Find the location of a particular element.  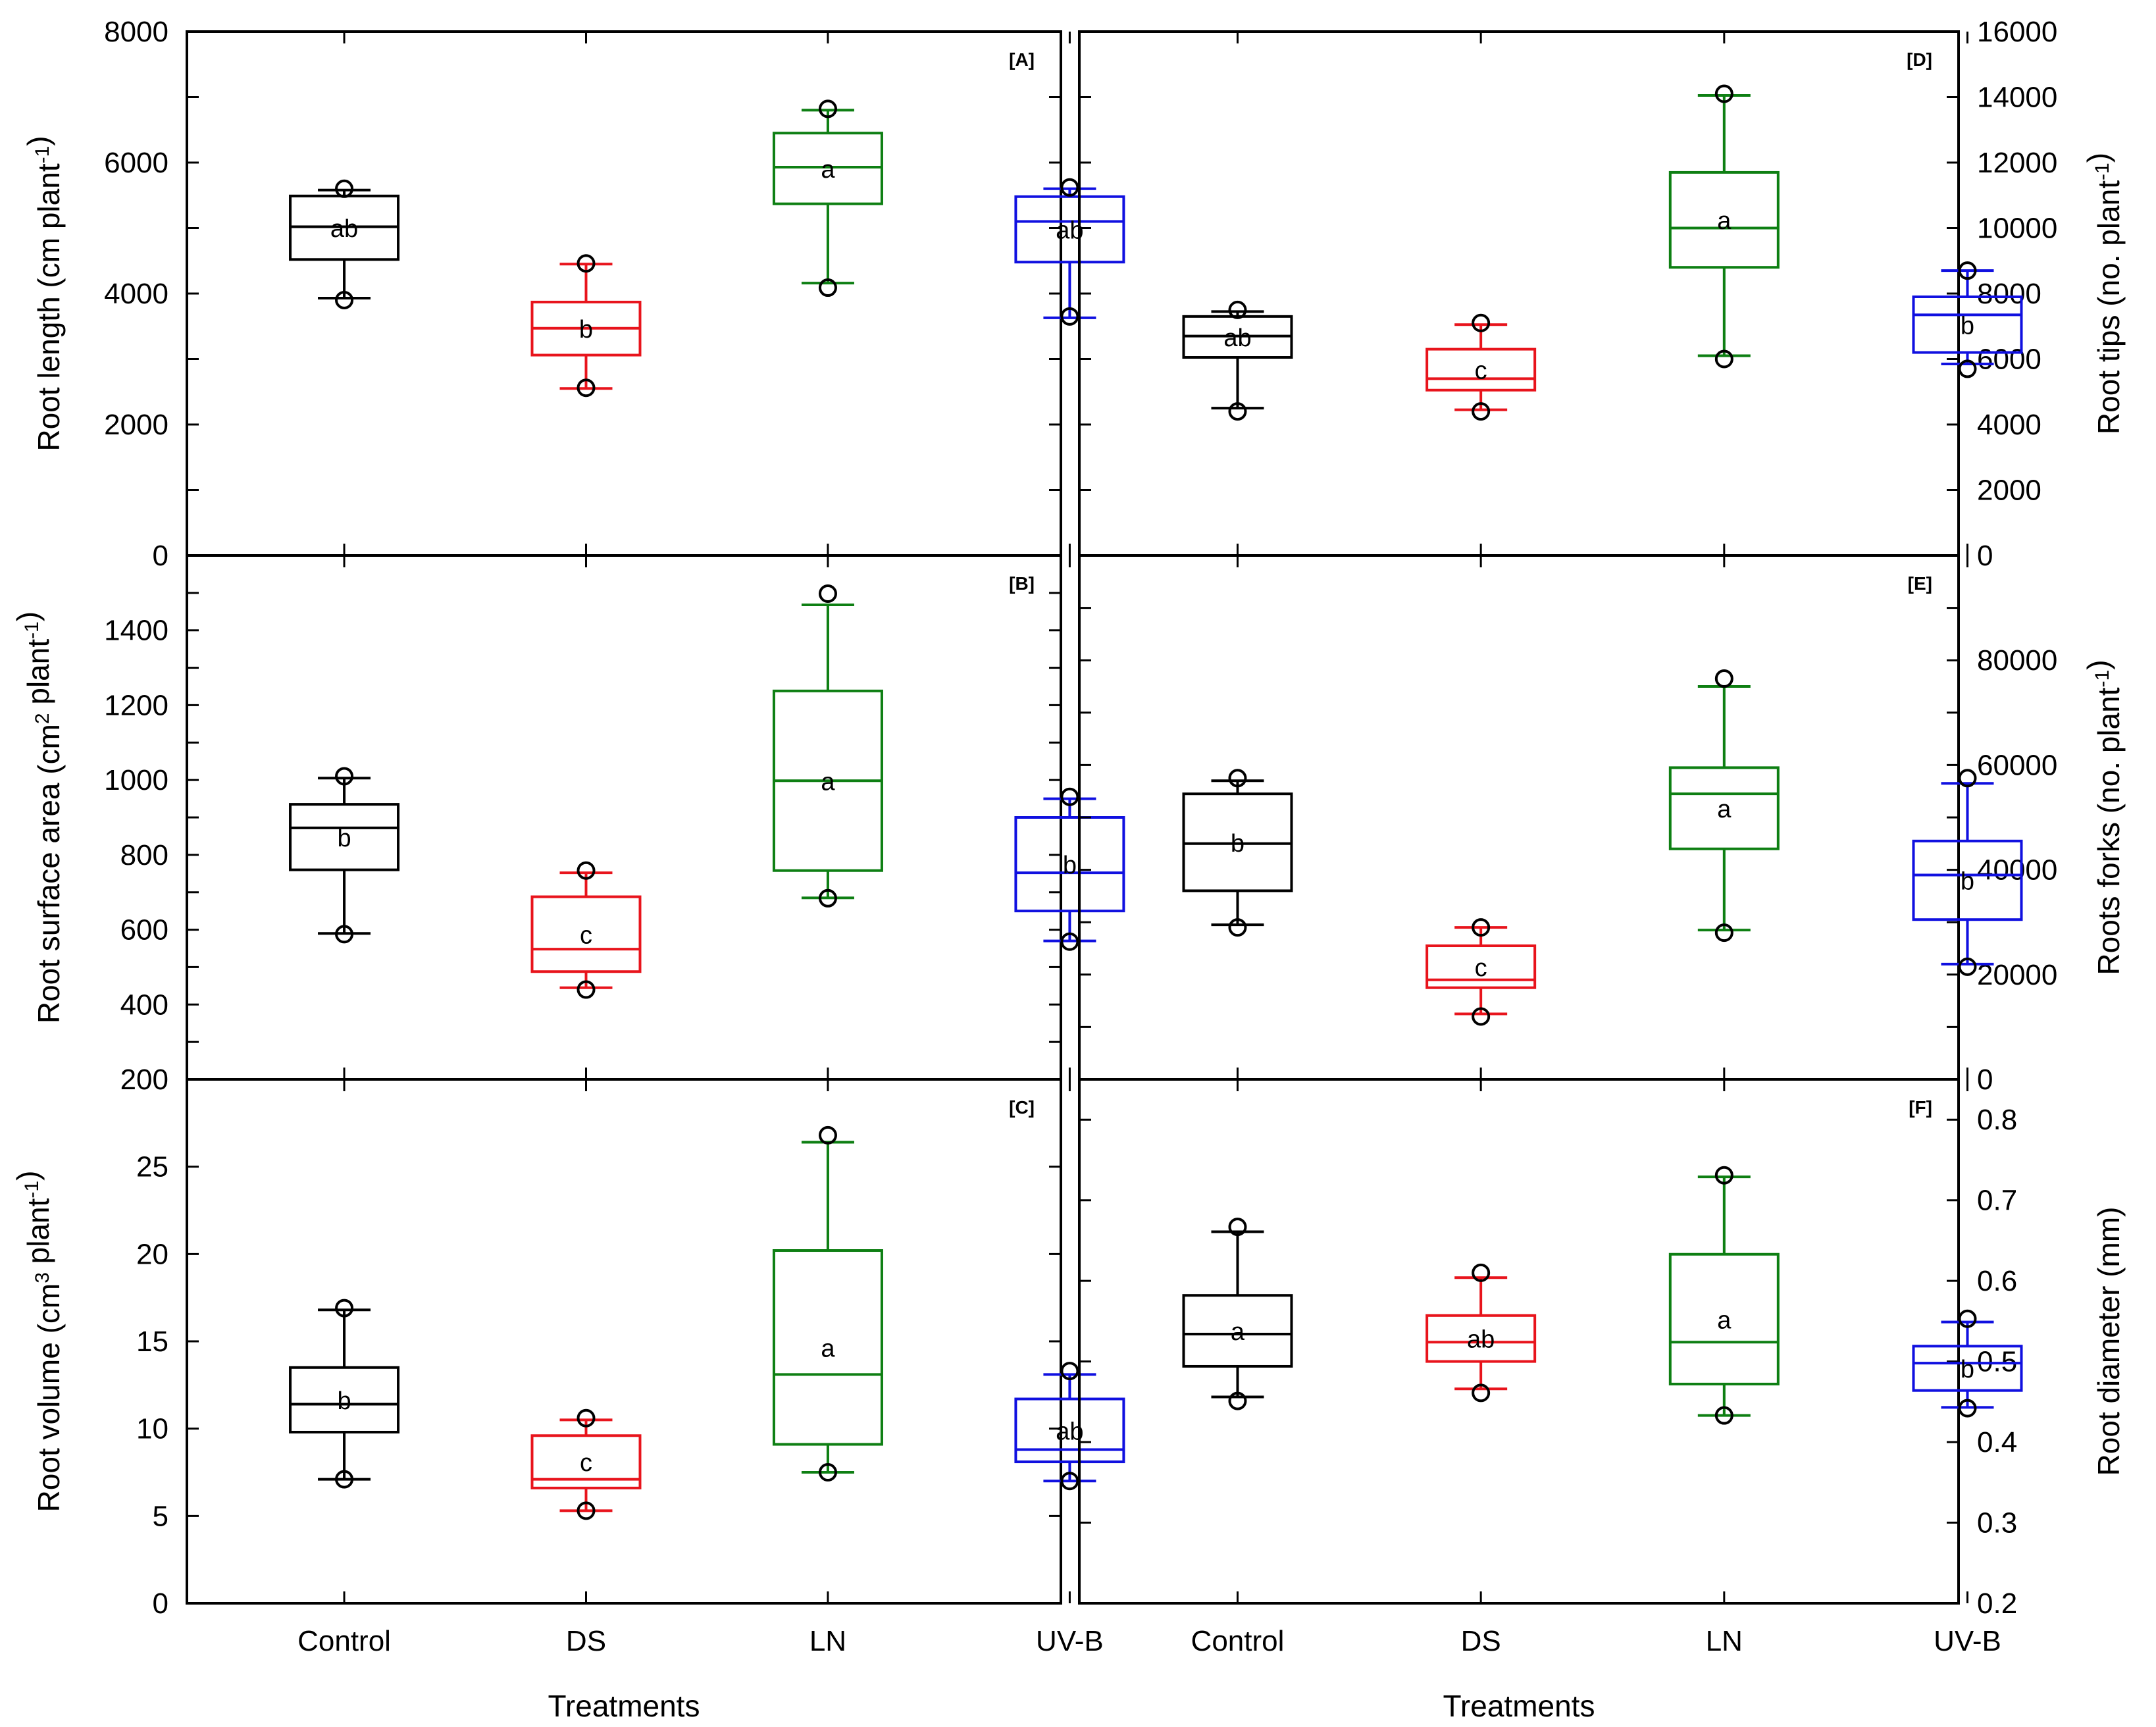

y-axis-title-superscript: 2 is located at coordinates (42, 718).